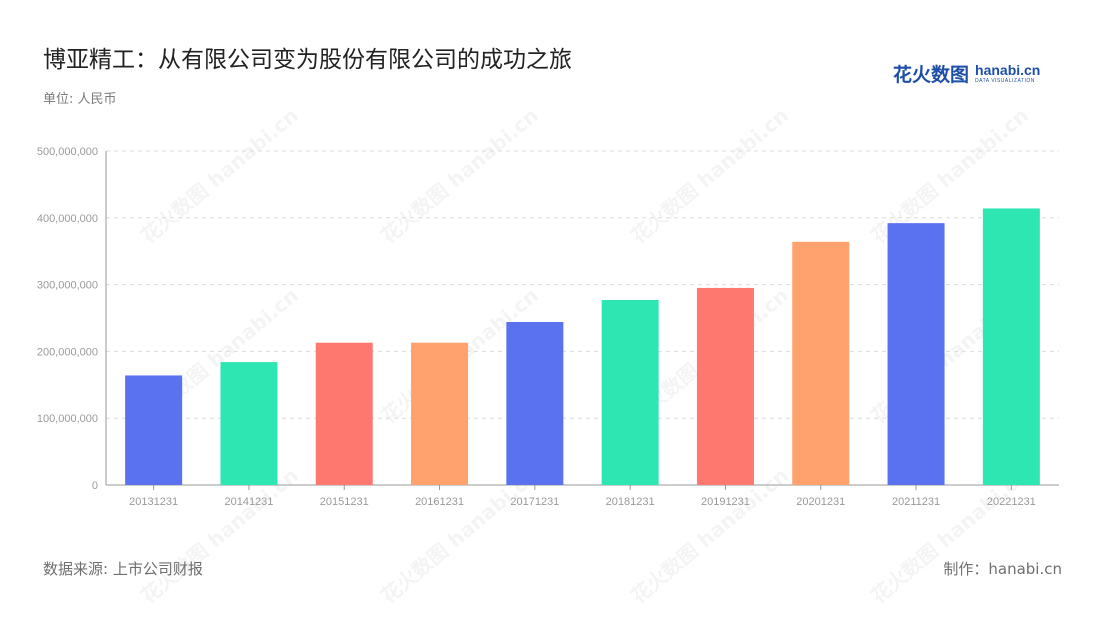  I want to click on x-tick-label: 20151231, so click(344, 502).